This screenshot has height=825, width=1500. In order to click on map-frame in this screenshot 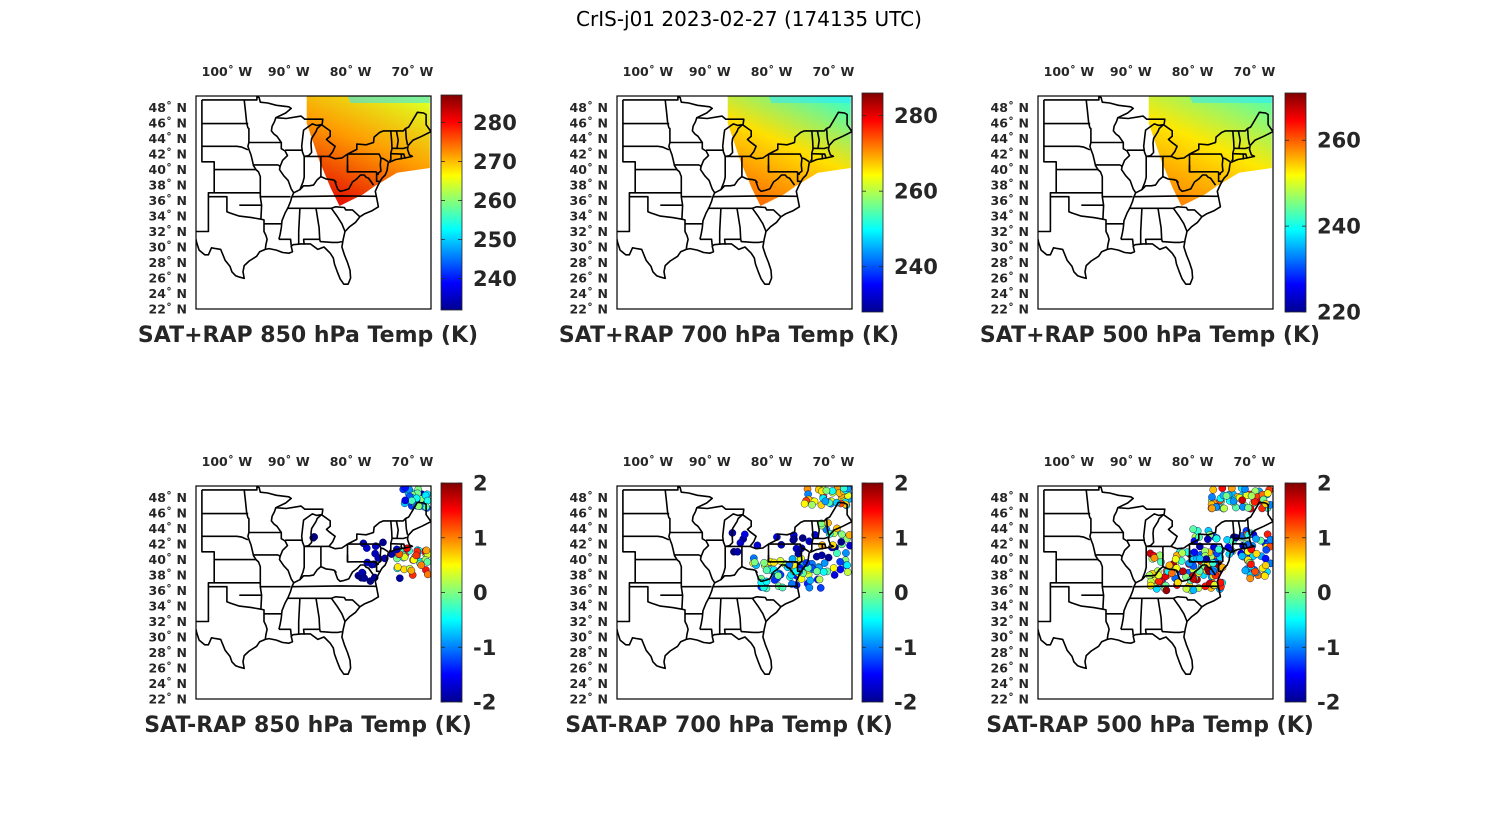, I will do `click(313, 202)`.